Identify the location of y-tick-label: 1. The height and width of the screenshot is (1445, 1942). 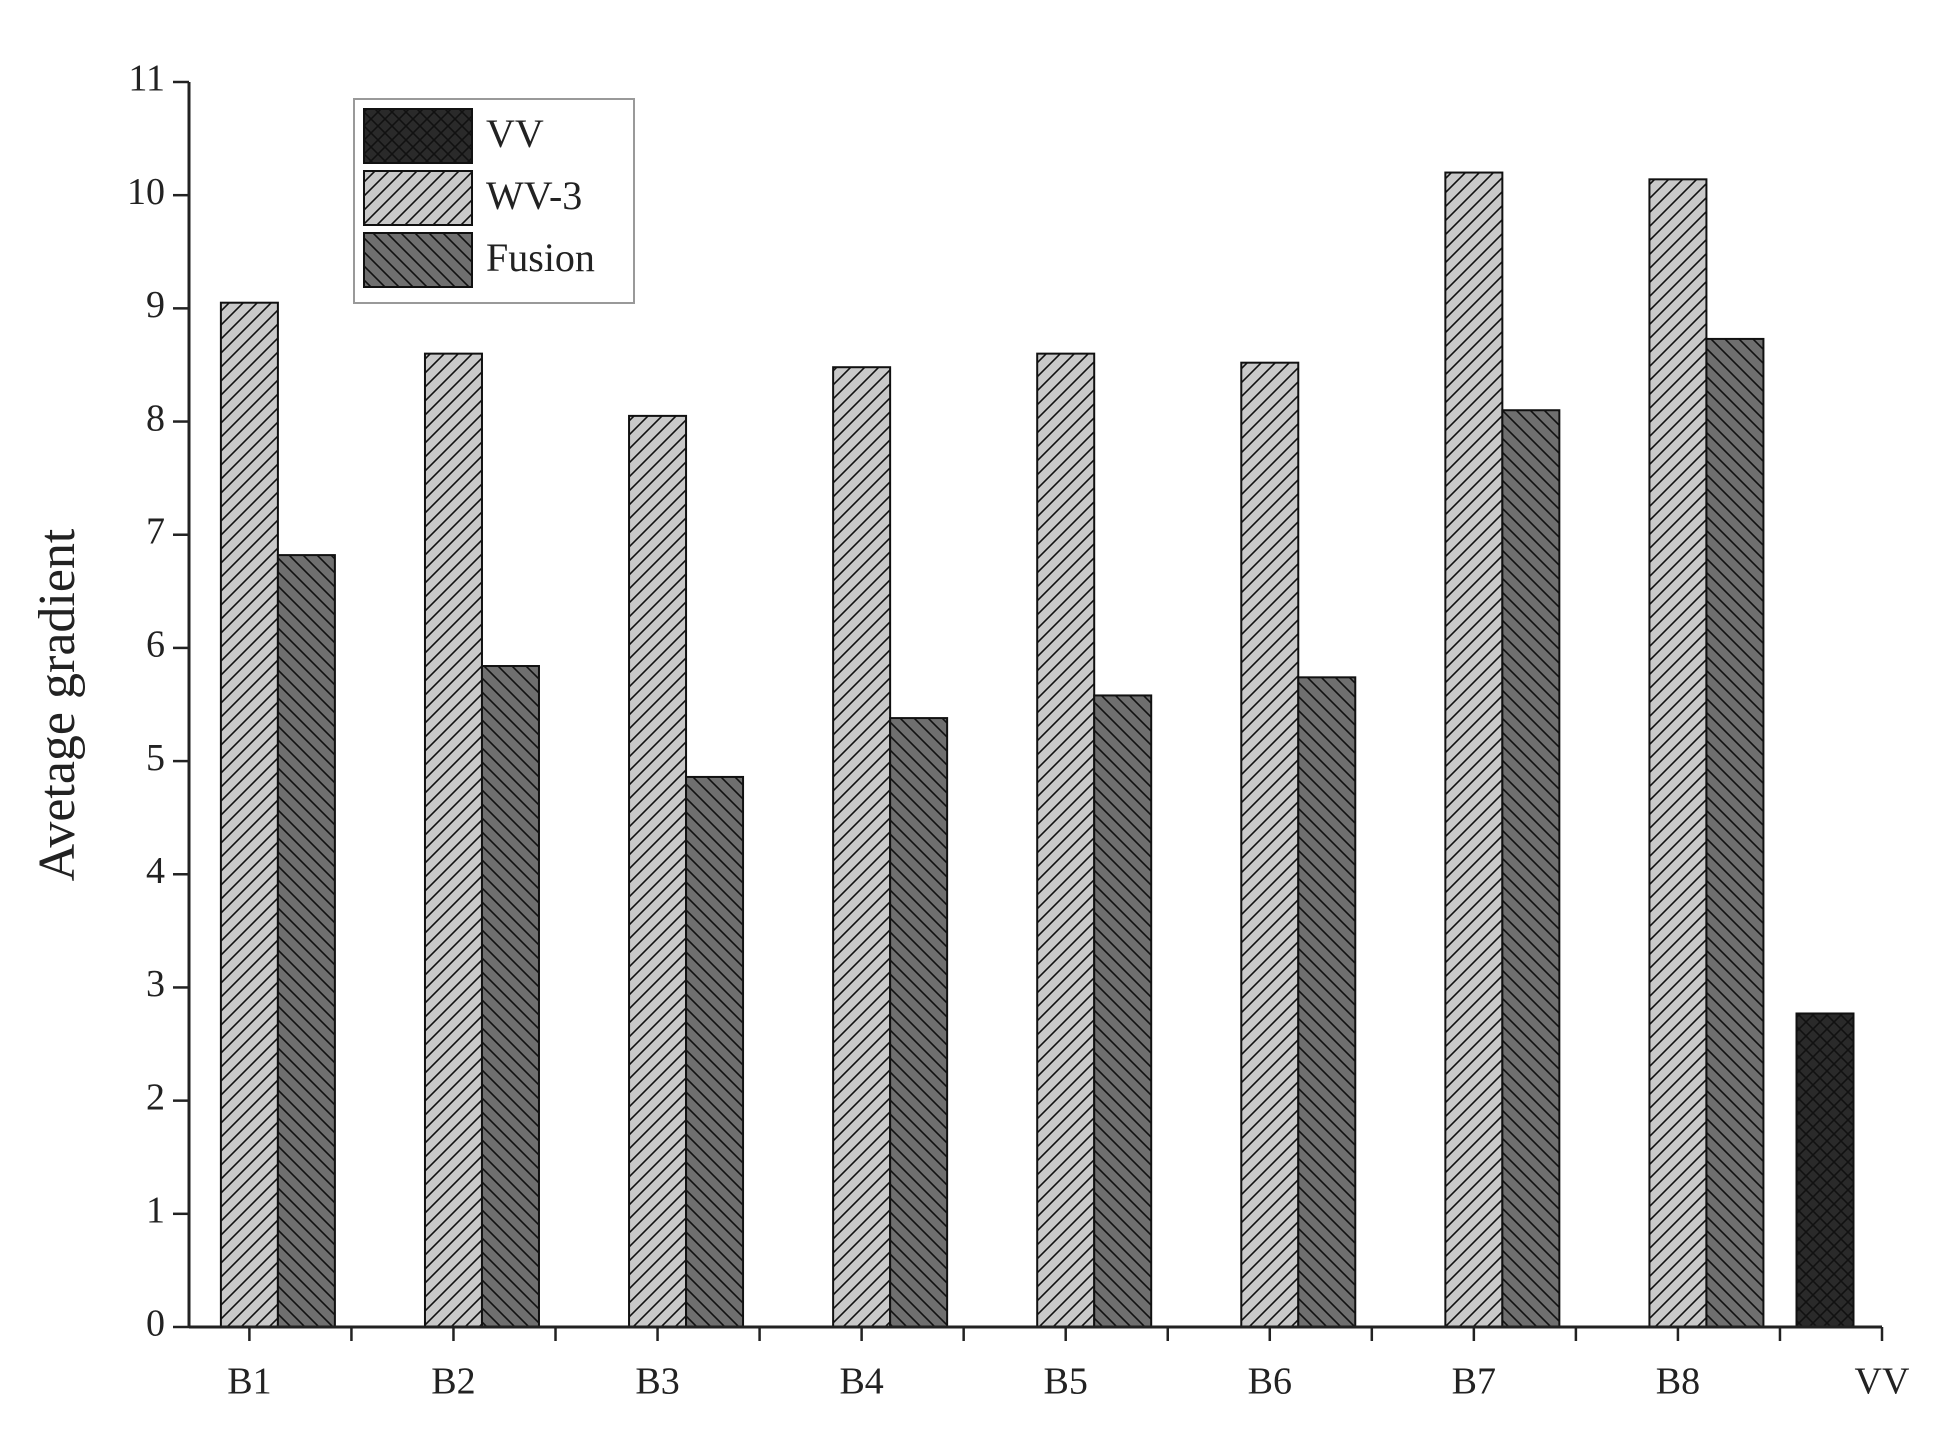
(155, 1211).